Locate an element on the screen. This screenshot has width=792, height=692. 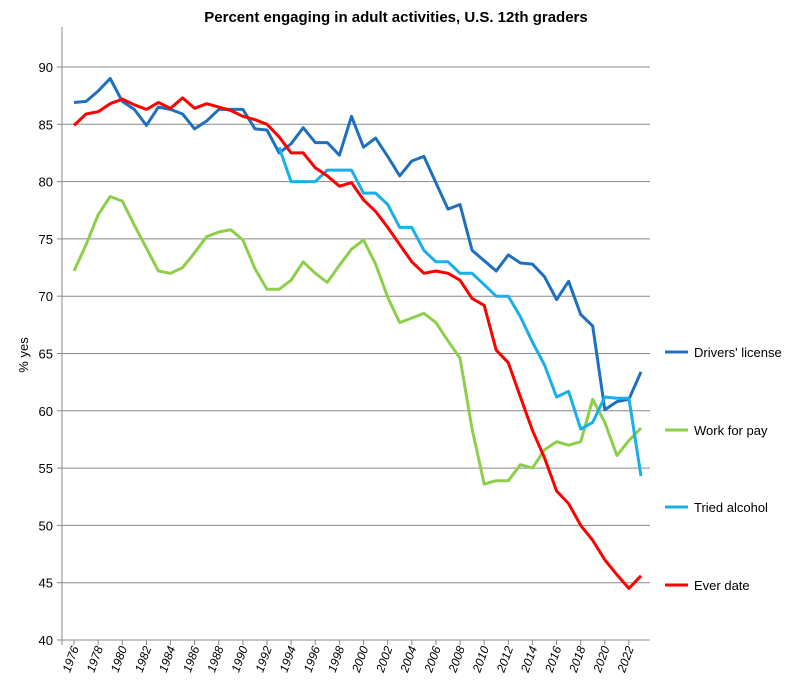
x-tick-label: 2002 is located at coordinates (384, 659).